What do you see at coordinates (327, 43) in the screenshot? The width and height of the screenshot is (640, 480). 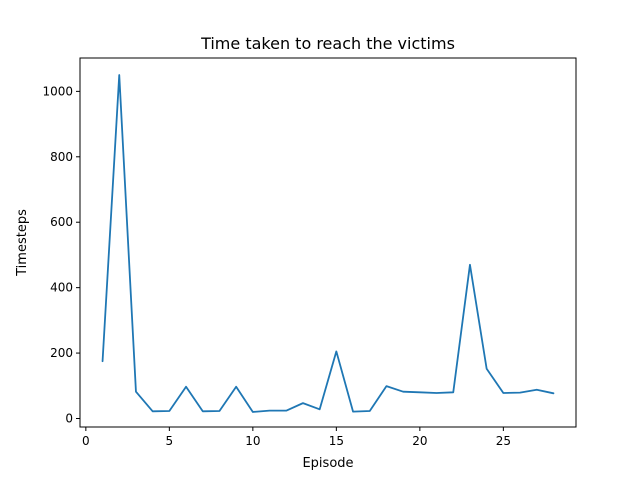 I see `chart-title: Time taken to reach the victims` at bounding box center [327, 43].